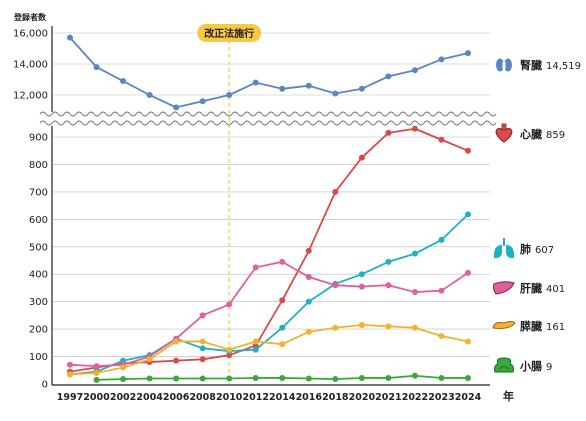  What do you see at coordinates (536, 215) in the screenshot?
I see `legend: 腎臓 14,519 心臓 859 肺 607 肝臓 401 膵臓 161 小腸 9` at bounding box center [536, 215].